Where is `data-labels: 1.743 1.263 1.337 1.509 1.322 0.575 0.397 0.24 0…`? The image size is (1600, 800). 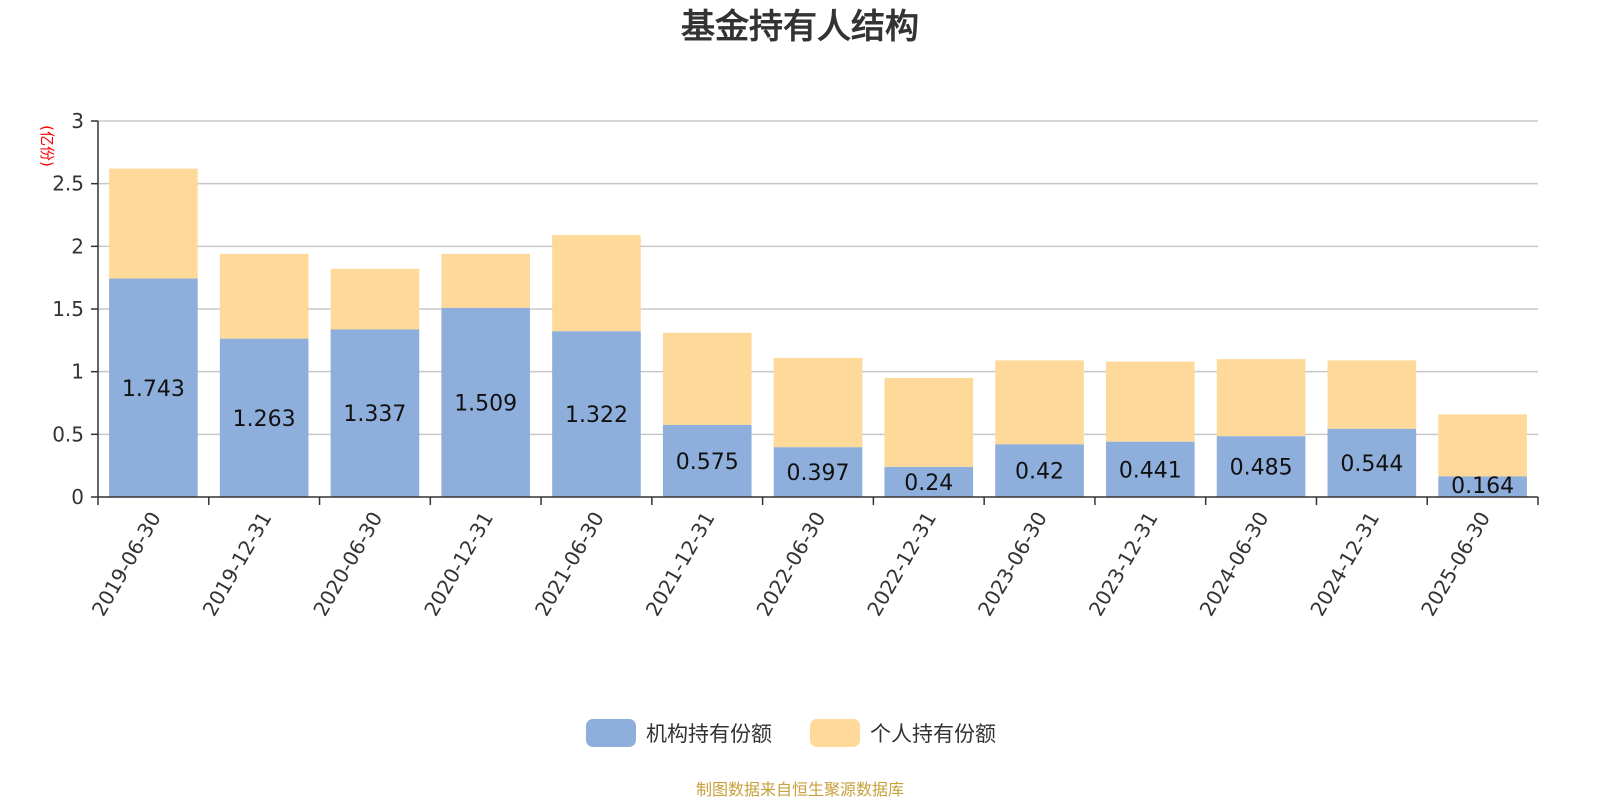
data-labels: 1.743 1.263 1.337 1.509 1.322 0.575 0.397 0.24 0… is located at coordinates (818, 438).